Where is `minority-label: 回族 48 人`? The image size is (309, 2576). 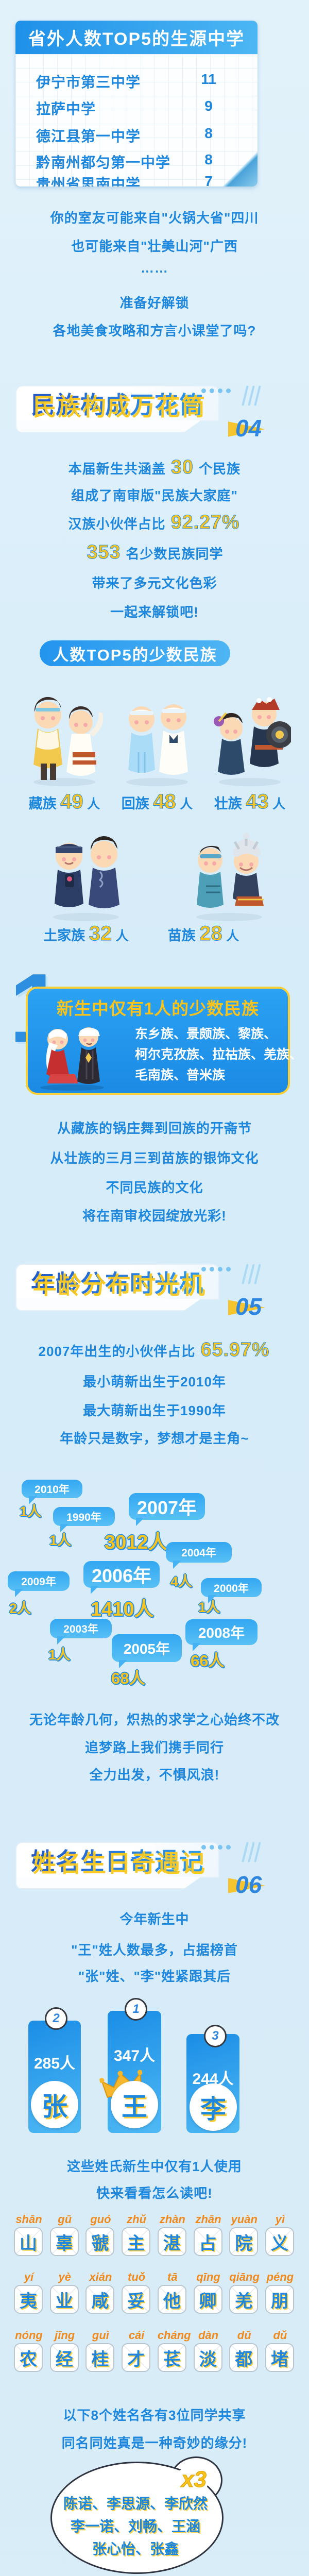
minority-label: 回族 48 人 is located at coordinates (157, 802).